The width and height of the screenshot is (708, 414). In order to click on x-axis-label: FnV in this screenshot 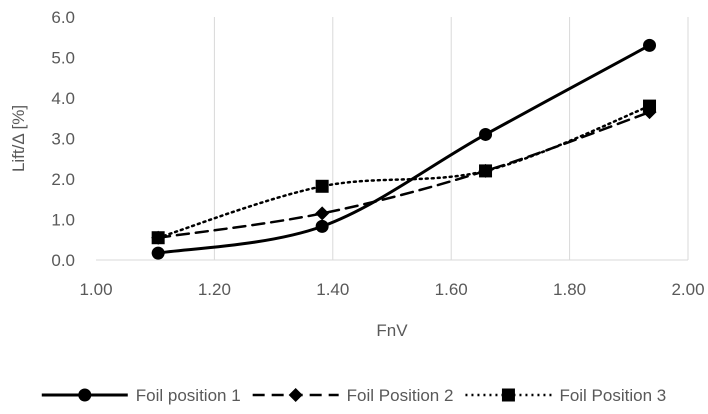, I will do `click(392, 330)`.